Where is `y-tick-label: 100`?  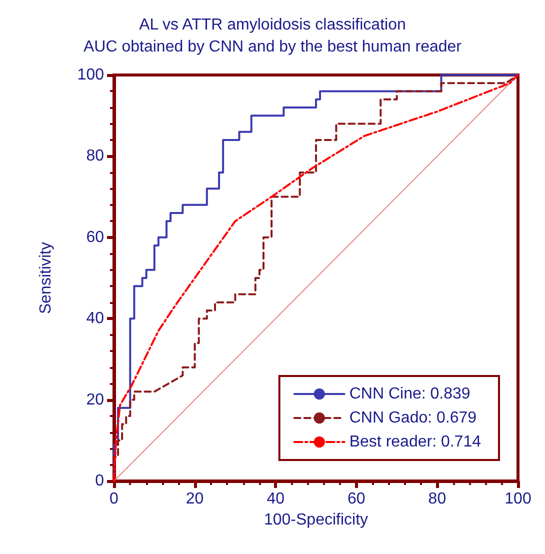
y-tick-label: 100 is located at coordinates (90, 75).